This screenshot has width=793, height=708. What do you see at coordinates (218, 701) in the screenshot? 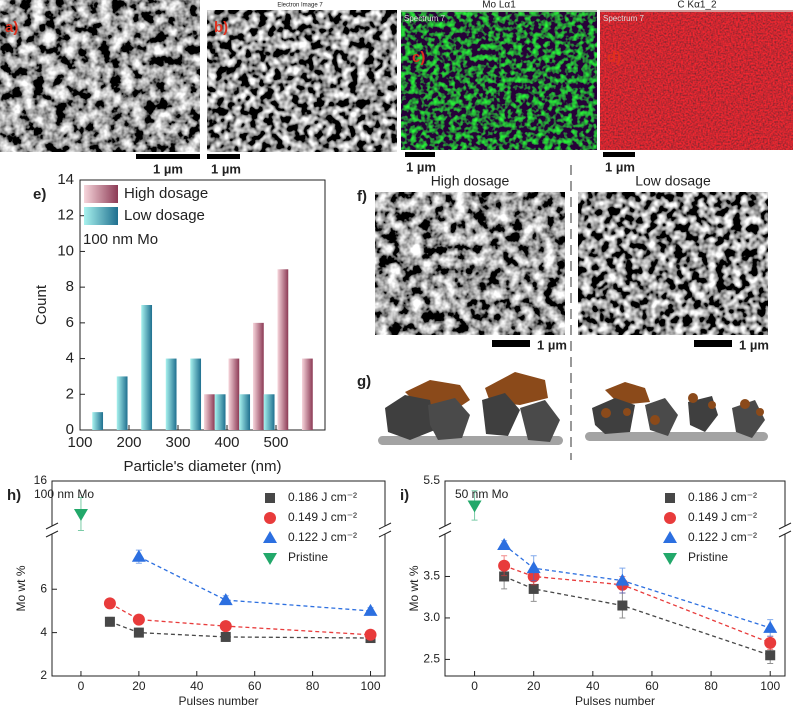
I see `x-axis-title: Pulses number` at bounding box center [218, 701].